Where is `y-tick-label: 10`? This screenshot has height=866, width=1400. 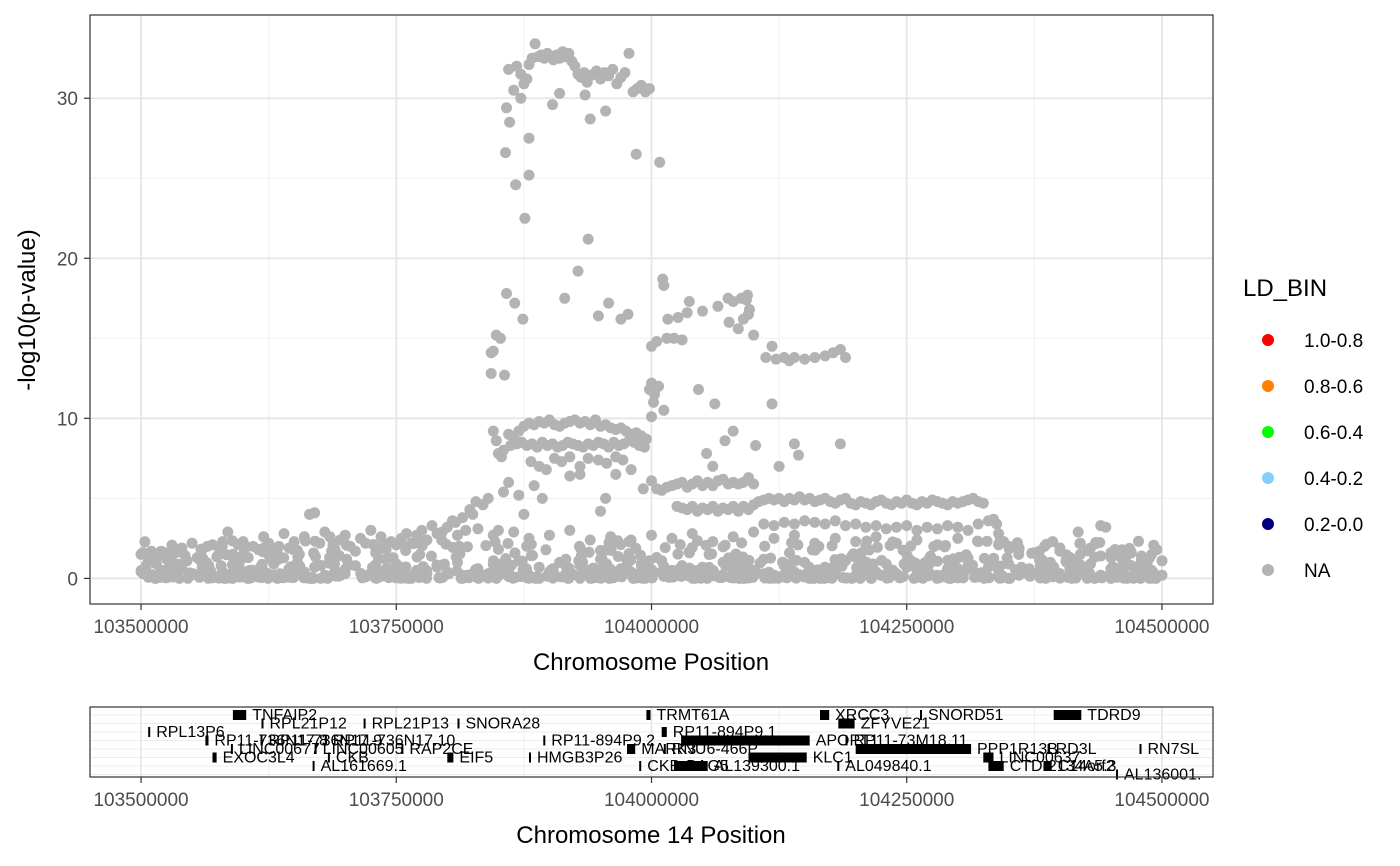 y-tick-label: 10 is located at coordinates (67, 419).